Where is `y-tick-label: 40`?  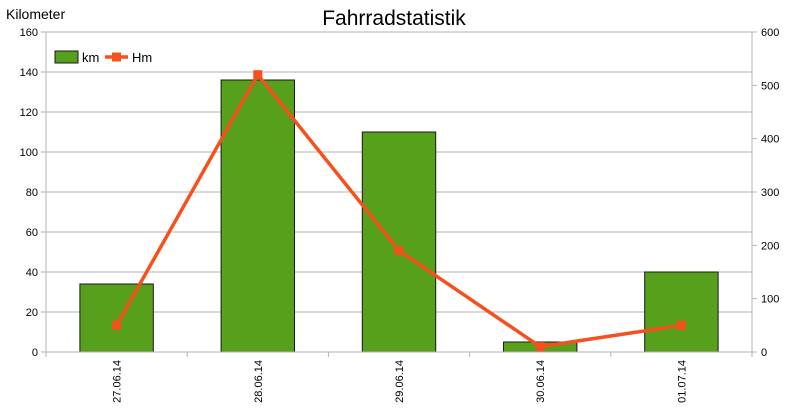 y-tick-label: 40 is located at coordinates (32, 273).